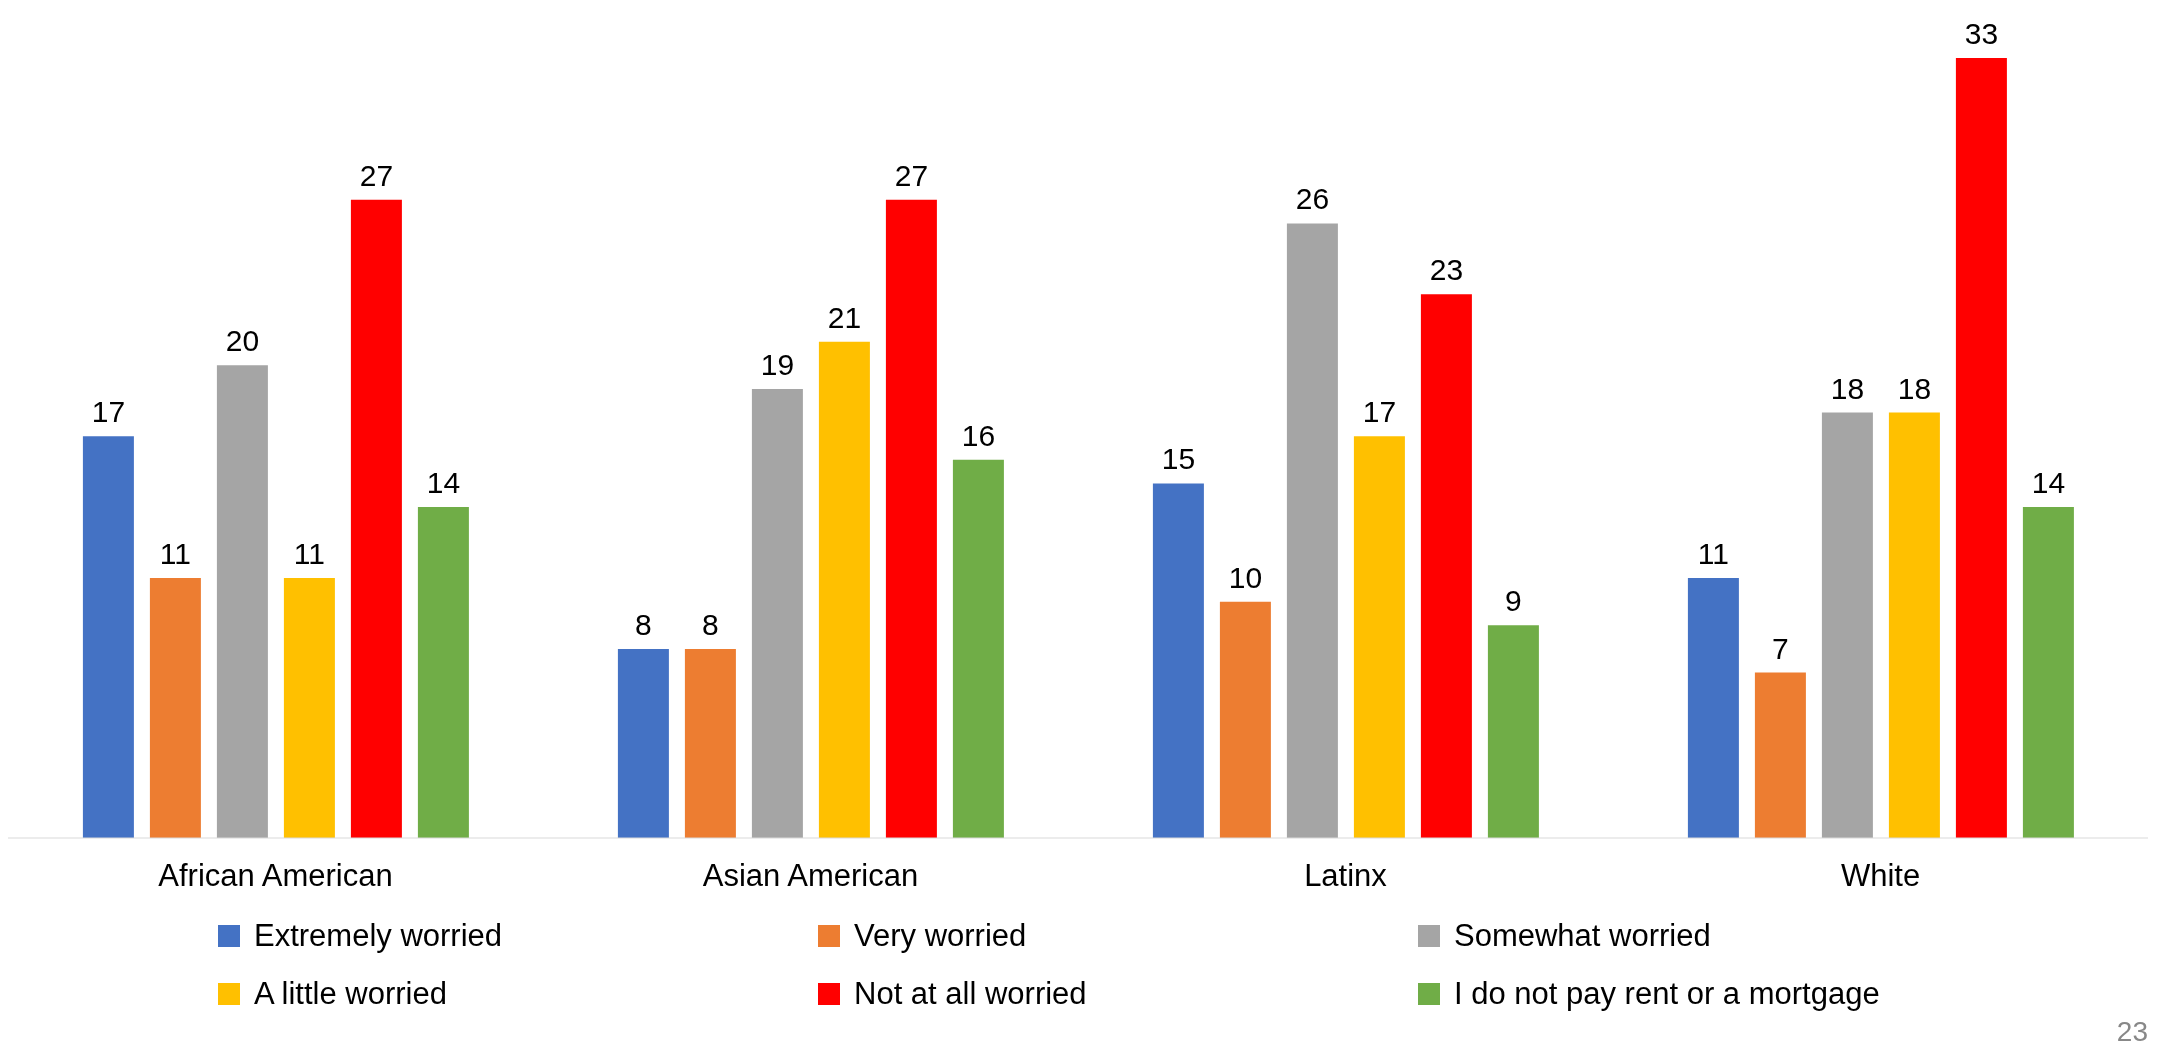  Describe the element at coordinates (275, 876) in the screenshot. I see `x-tick-label: African American` at that location.